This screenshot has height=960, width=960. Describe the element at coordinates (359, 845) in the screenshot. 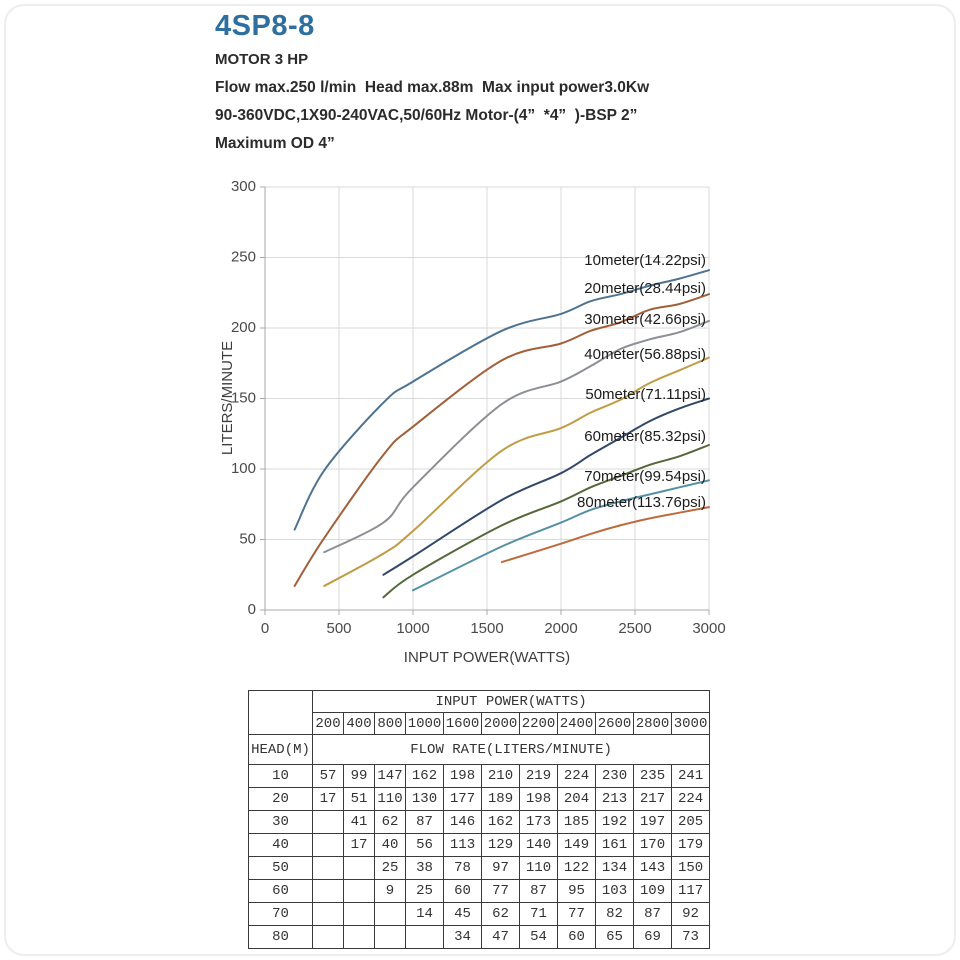

I see `flow-value-cell: 17` at that location.